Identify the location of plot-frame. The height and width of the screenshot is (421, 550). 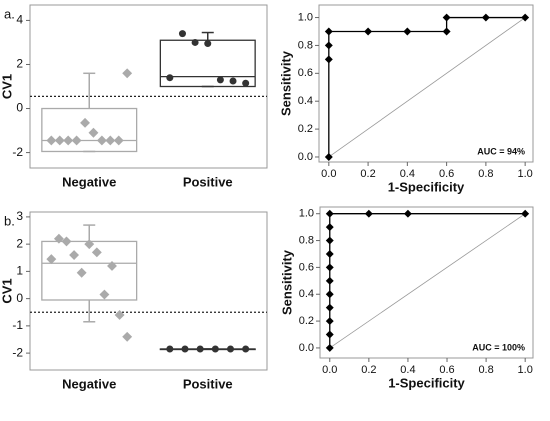
(426, 282).